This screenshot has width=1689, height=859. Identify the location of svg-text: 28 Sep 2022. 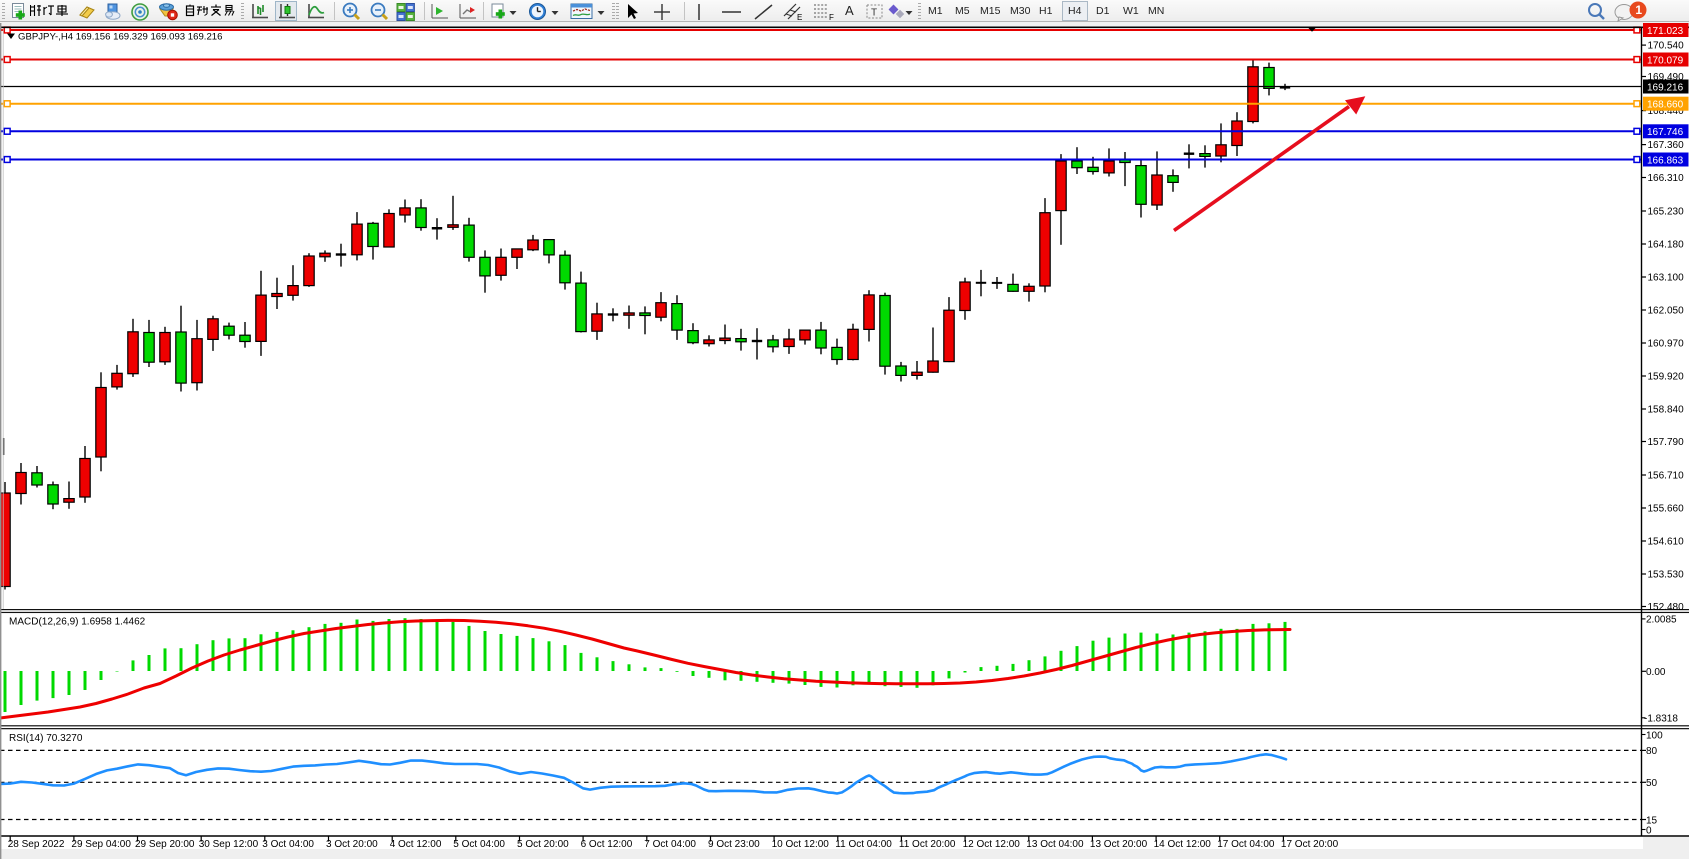
(36, 844).